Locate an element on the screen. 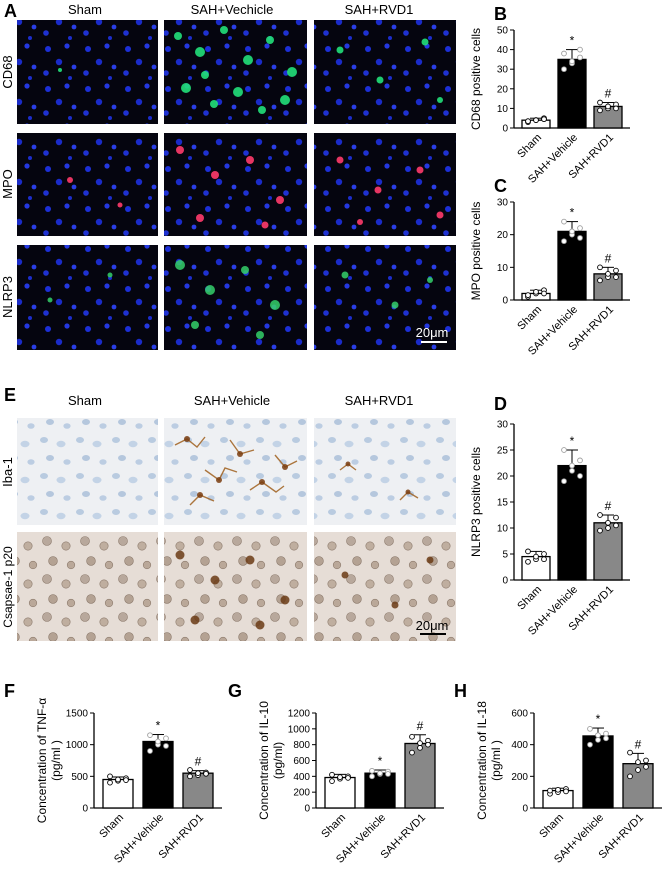 The height and width of the screenshot is (890, 671). panel-letter-e: E is located at coordinates (10, 395).